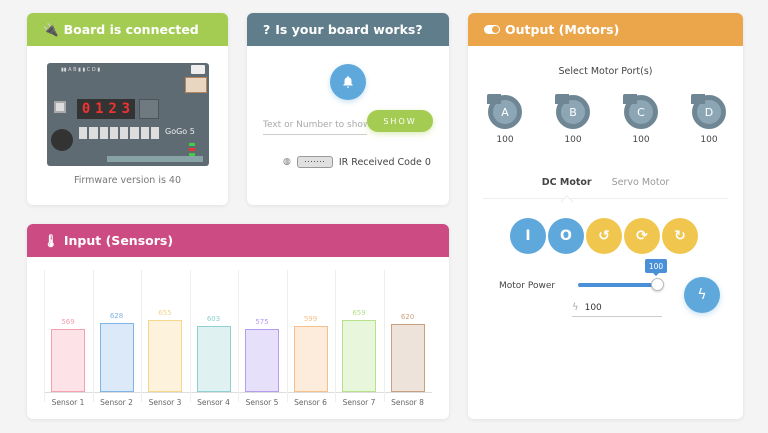  Describe the element at coordinates (567, 185) in the screenshot. I see `tab-dc-motor: DC Motor` at that location.